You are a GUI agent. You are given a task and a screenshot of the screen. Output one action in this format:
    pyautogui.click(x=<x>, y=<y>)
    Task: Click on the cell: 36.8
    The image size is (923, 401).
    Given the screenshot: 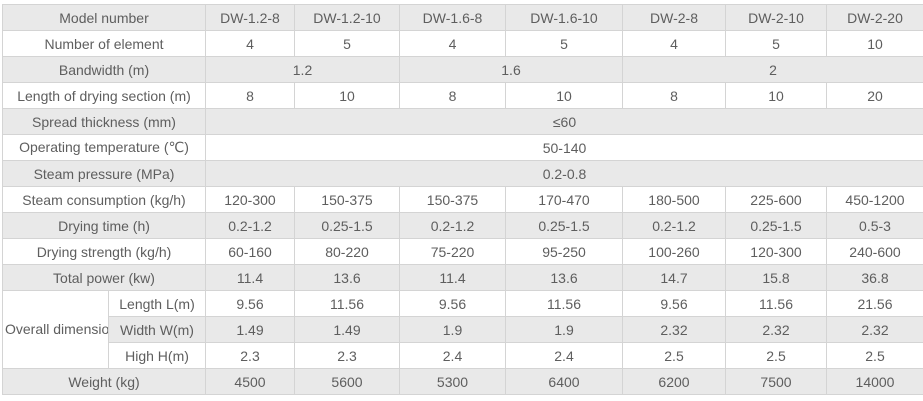 What is the action you would take?
    pyautogui.click(x=874, y=277)
    